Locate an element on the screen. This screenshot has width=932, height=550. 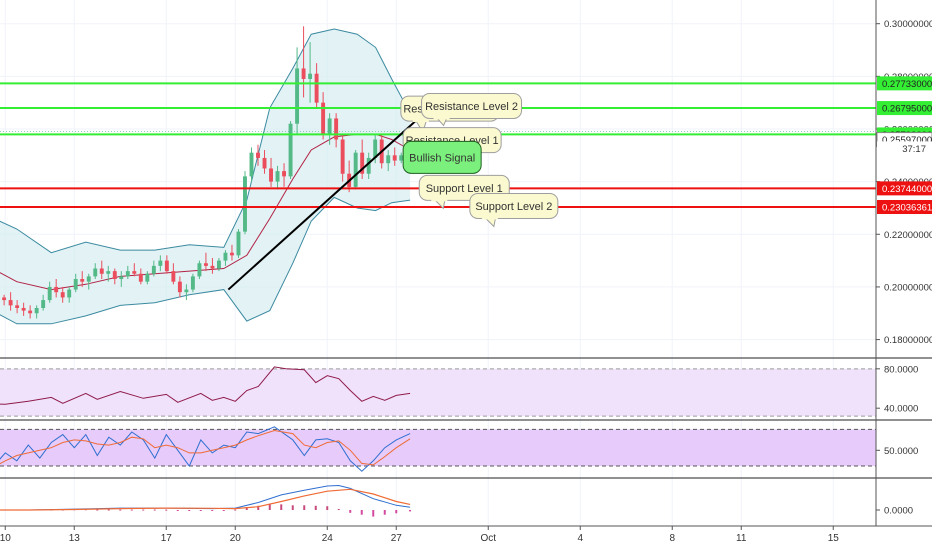
macd-tick-label: 0.0000 is located at coordinates (898, 511).